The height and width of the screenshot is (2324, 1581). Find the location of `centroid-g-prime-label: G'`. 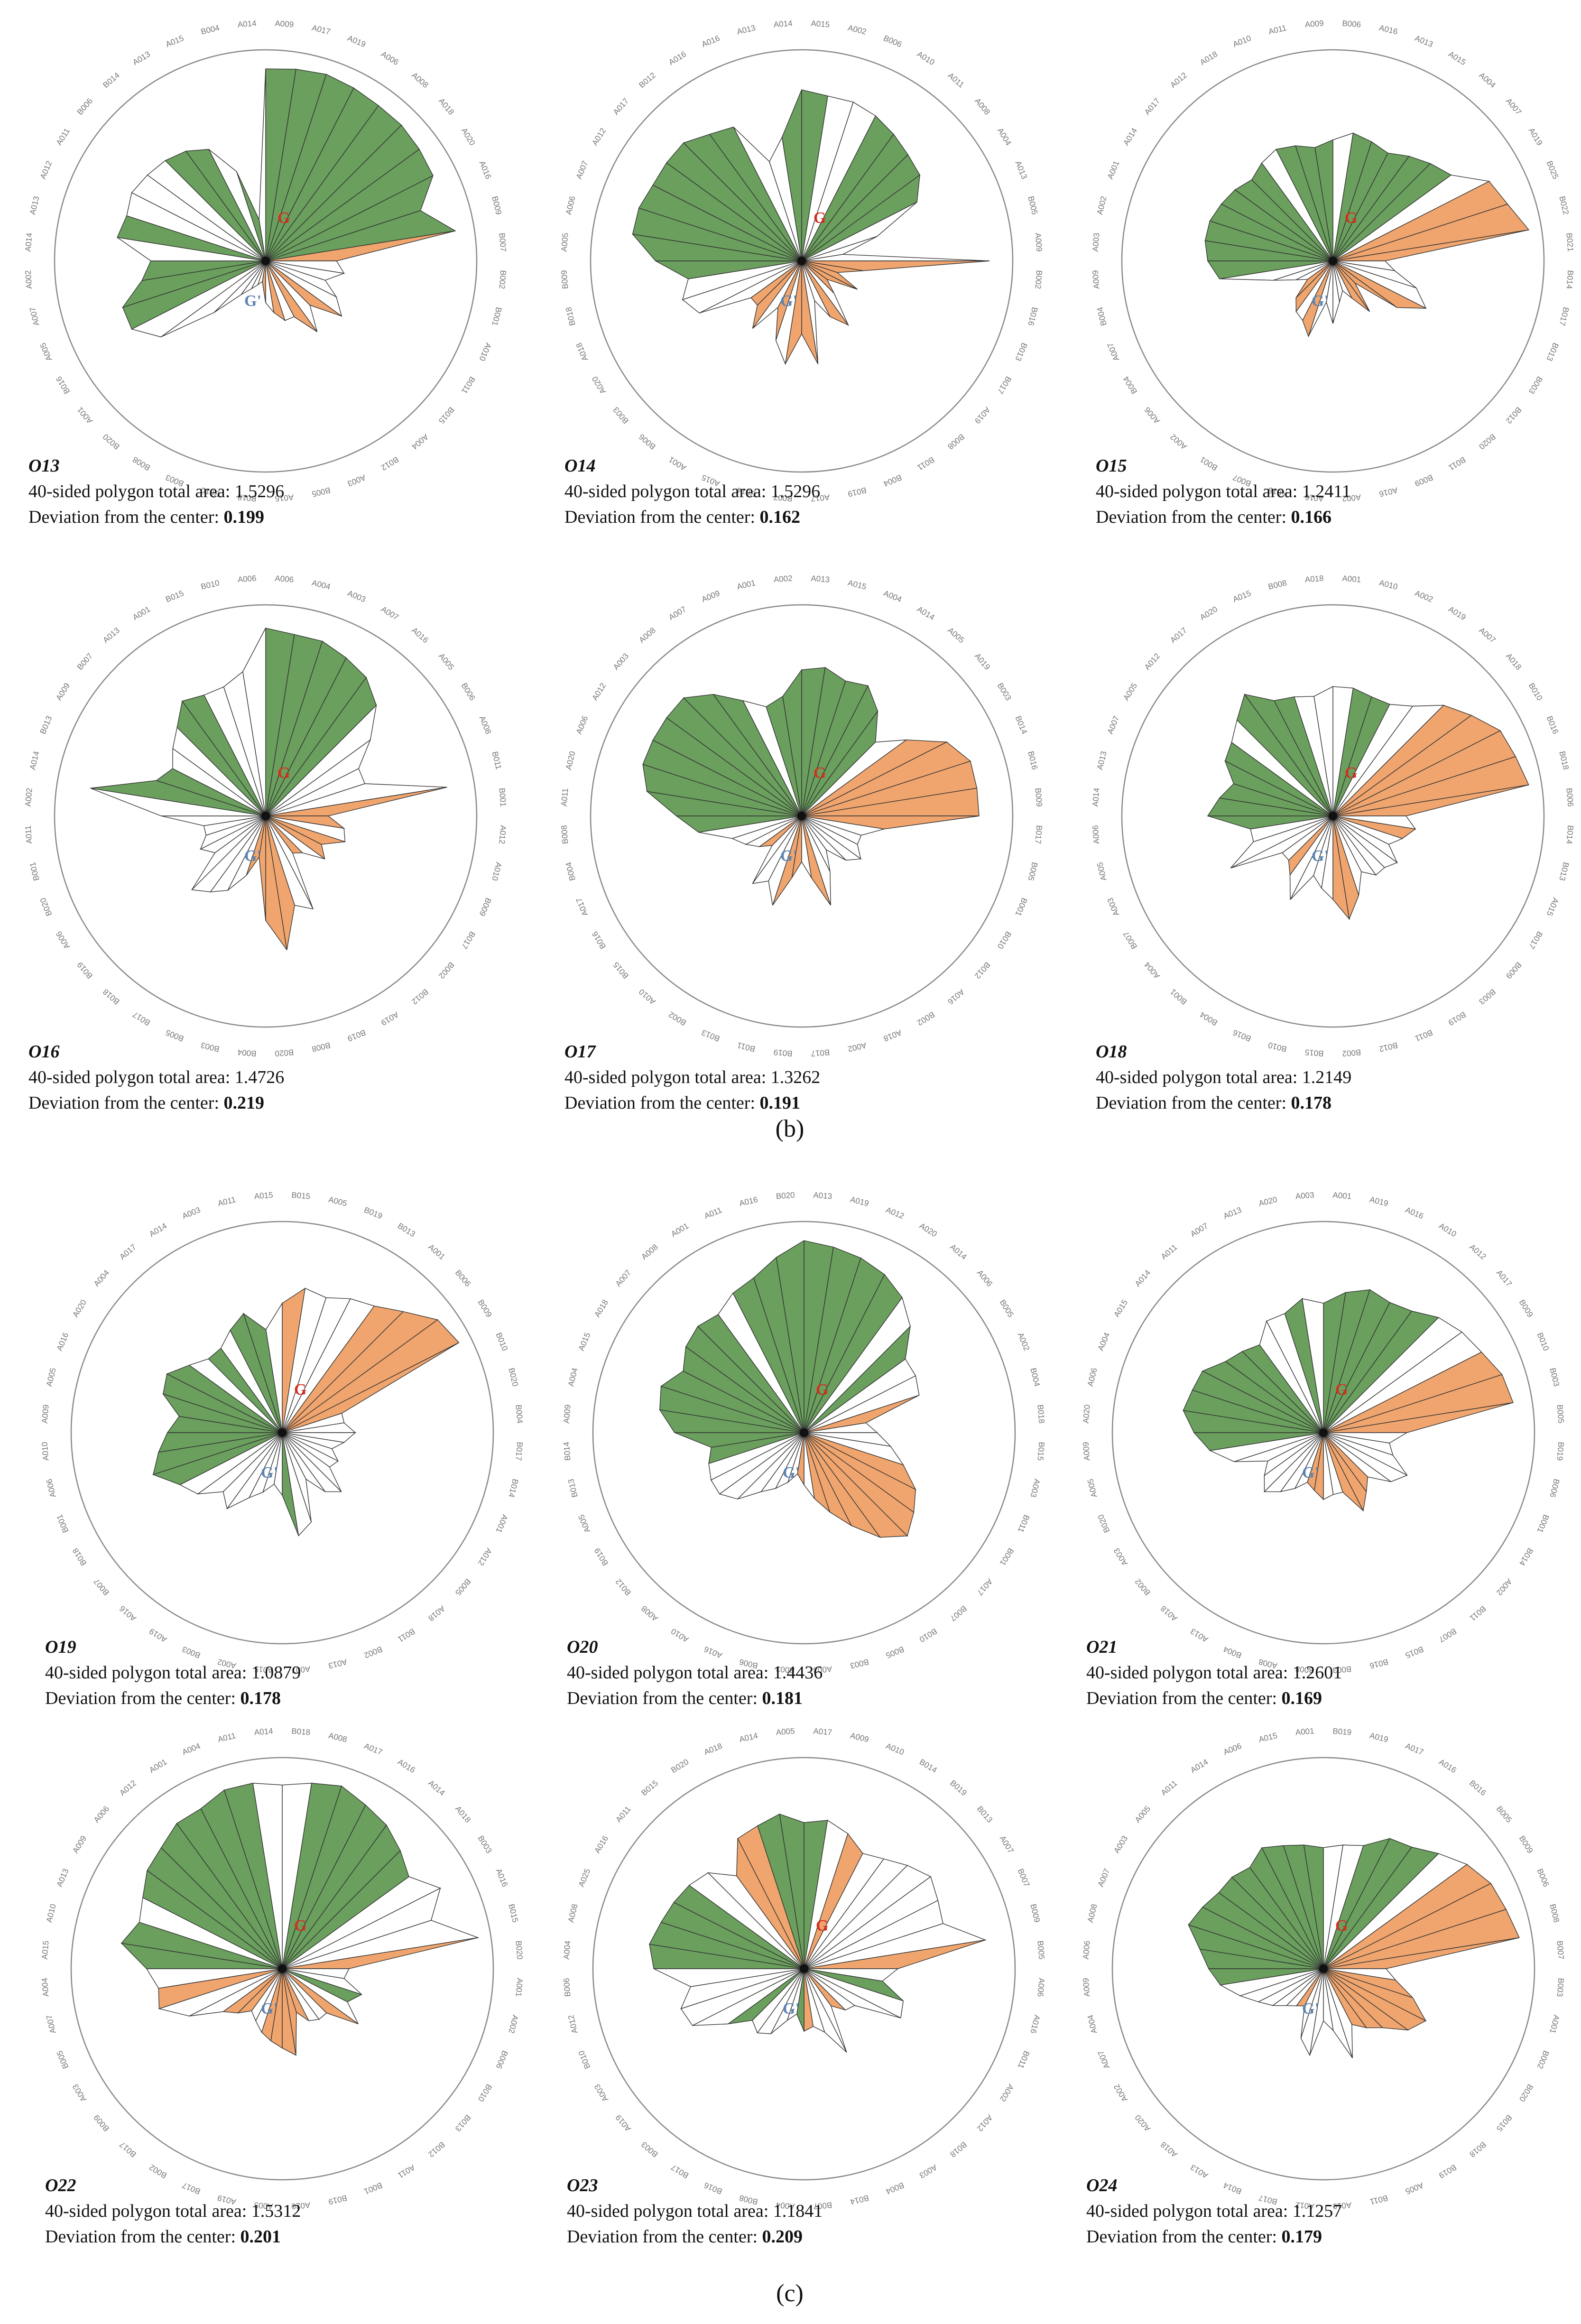

centroid-g-prime-label: G' is located at coordinates (1311, 1472).